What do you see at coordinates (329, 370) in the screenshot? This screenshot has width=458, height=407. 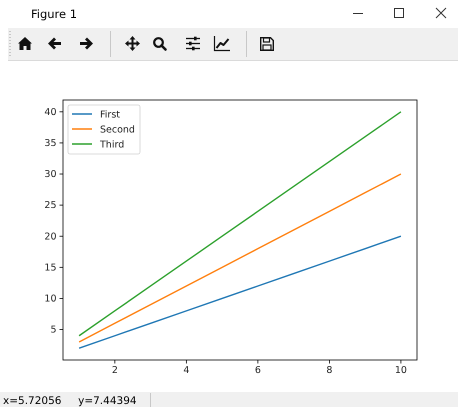 I see `x-tick-label: 8` at bounding box center [329, 370].